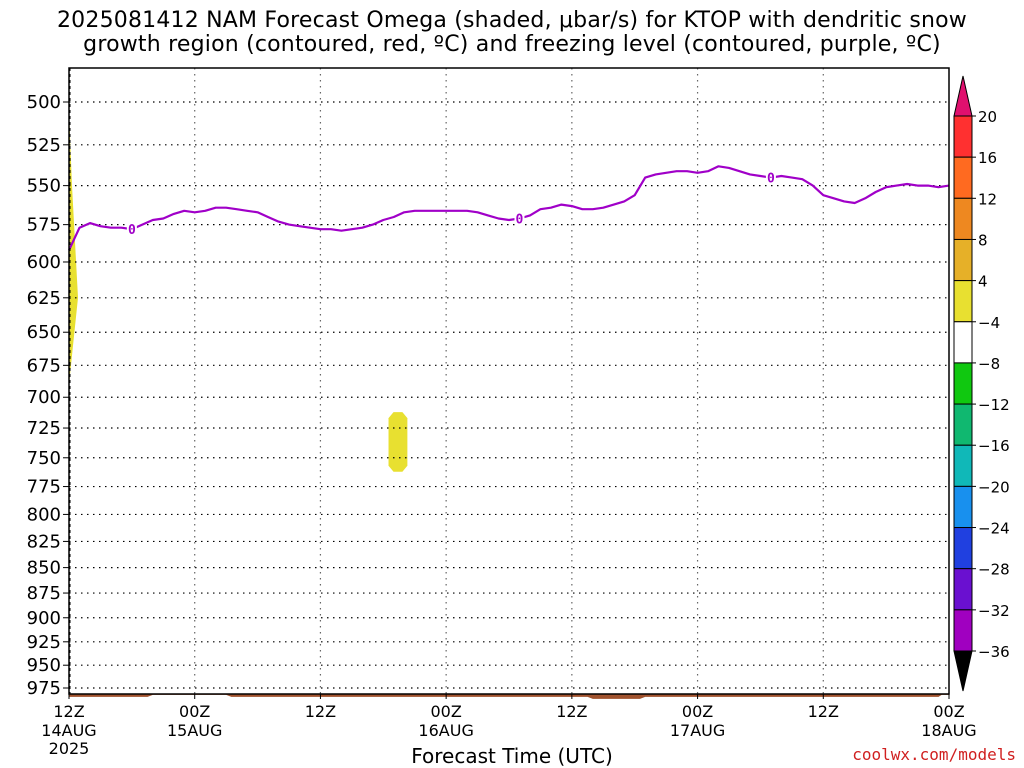 The image size is (1024, 768). What do you see at coordinates (44, 332) in the screenshot?
I see `y-tick-label: 650` at bounding box center [44, 332].